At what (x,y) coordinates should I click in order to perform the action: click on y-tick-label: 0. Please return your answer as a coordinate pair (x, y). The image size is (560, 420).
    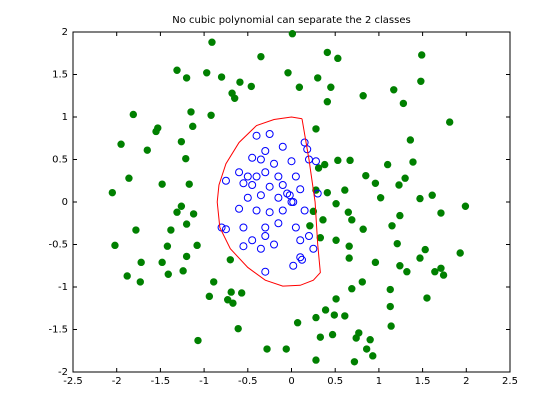
    Looking at the image, I should click on (65, 202).